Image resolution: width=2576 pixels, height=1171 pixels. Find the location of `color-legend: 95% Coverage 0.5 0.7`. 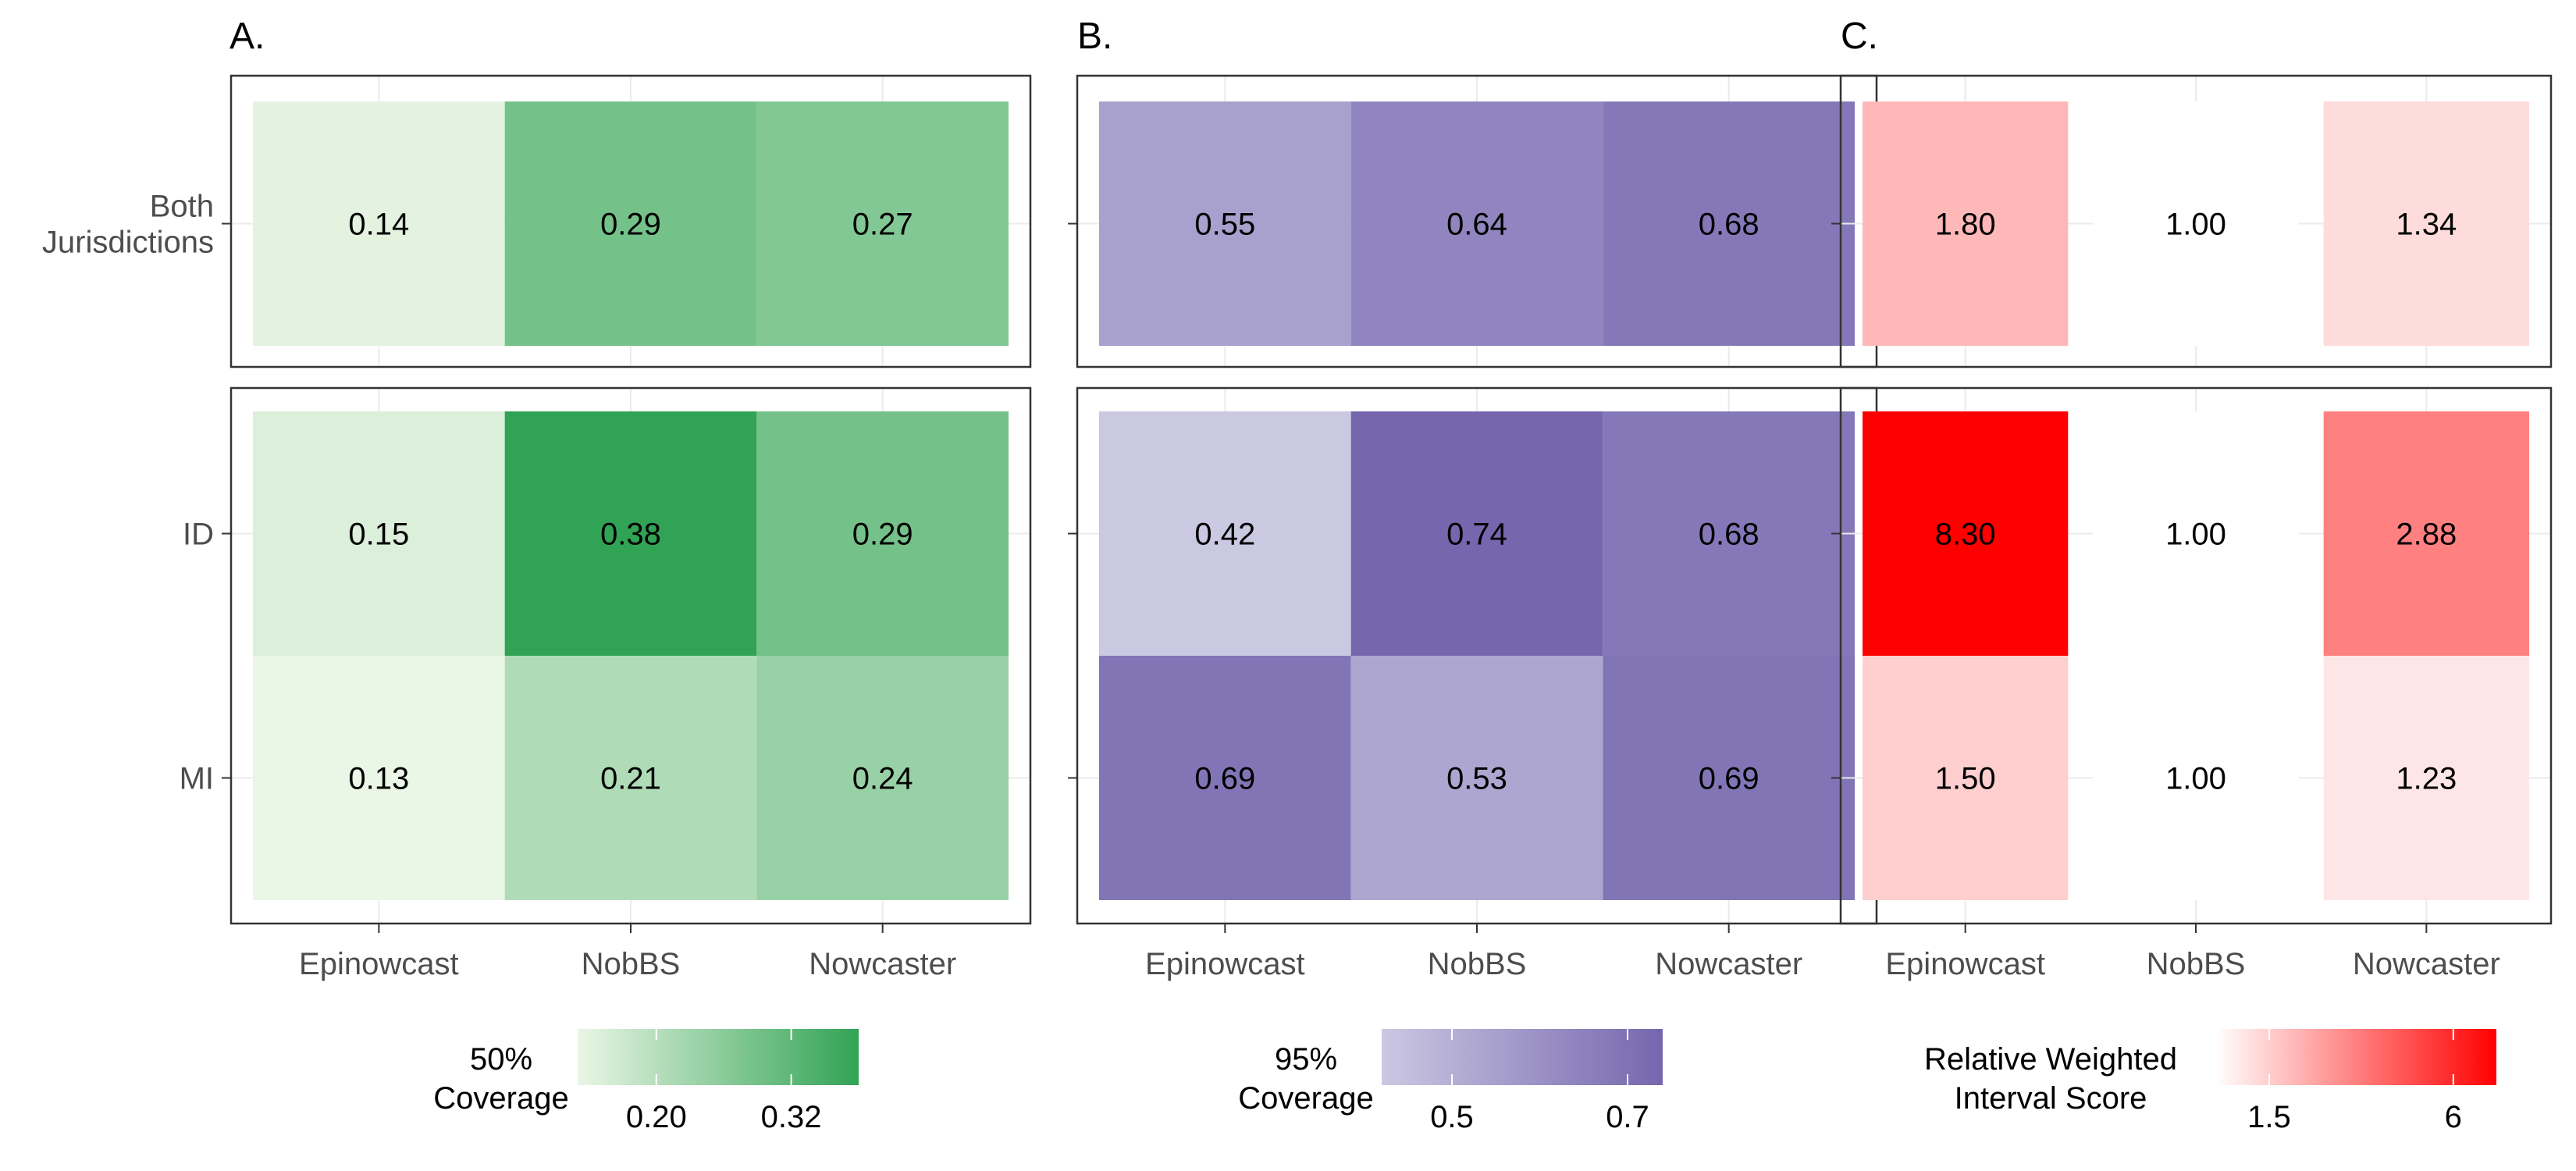

color-legend: 95% Coverage 0.5 0.7 is located at coordinates (1450, 1081).